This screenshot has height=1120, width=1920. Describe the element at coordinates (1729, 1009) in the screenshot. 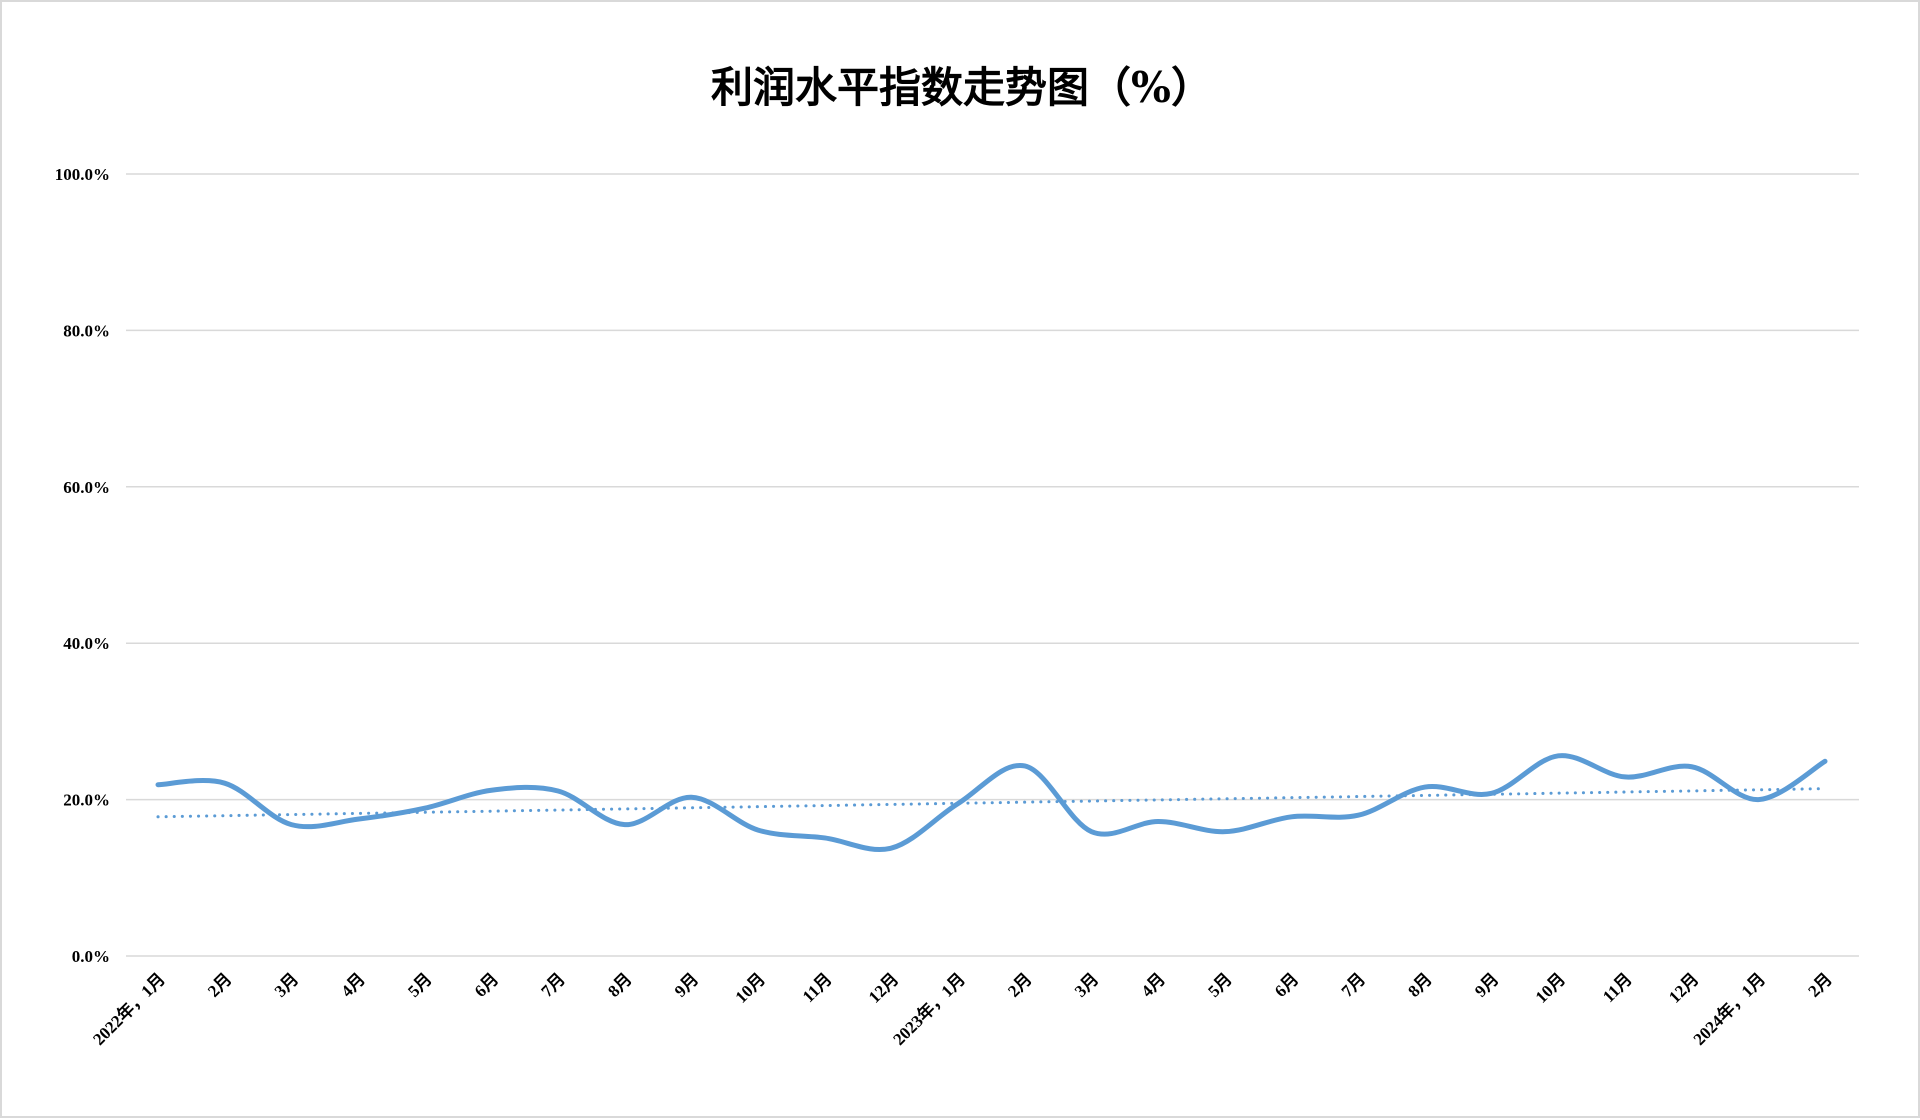

I see `x-tick-label: 2024年，1月` at that location.